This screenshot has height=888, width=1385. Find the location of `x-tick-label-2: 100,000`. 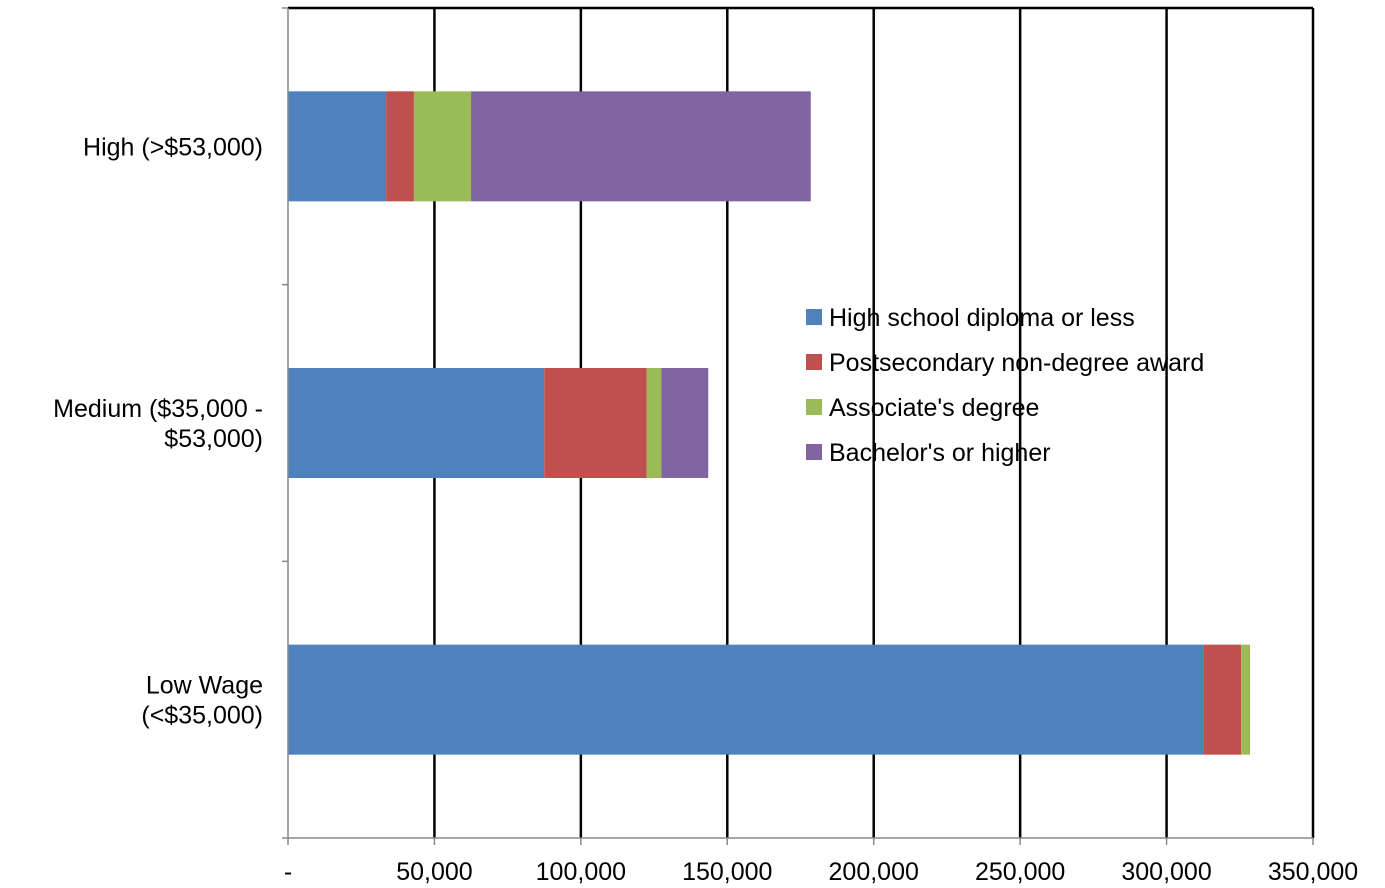

x-tick-label-2: 100,000 is located at coordinates (581, 872).